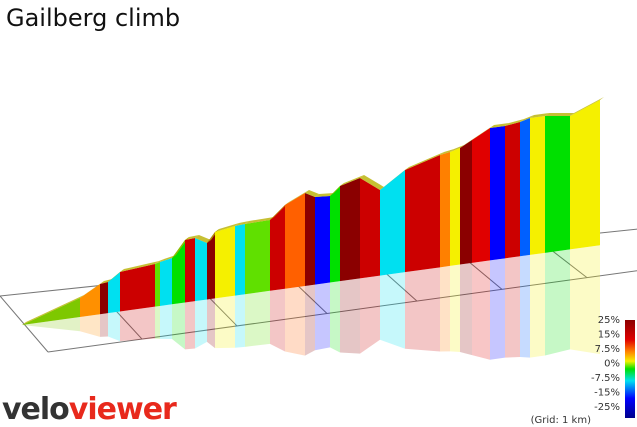 This screenshot has width=637, height=427. I want to click on colorbar-label: 15%, so click(609, 335).